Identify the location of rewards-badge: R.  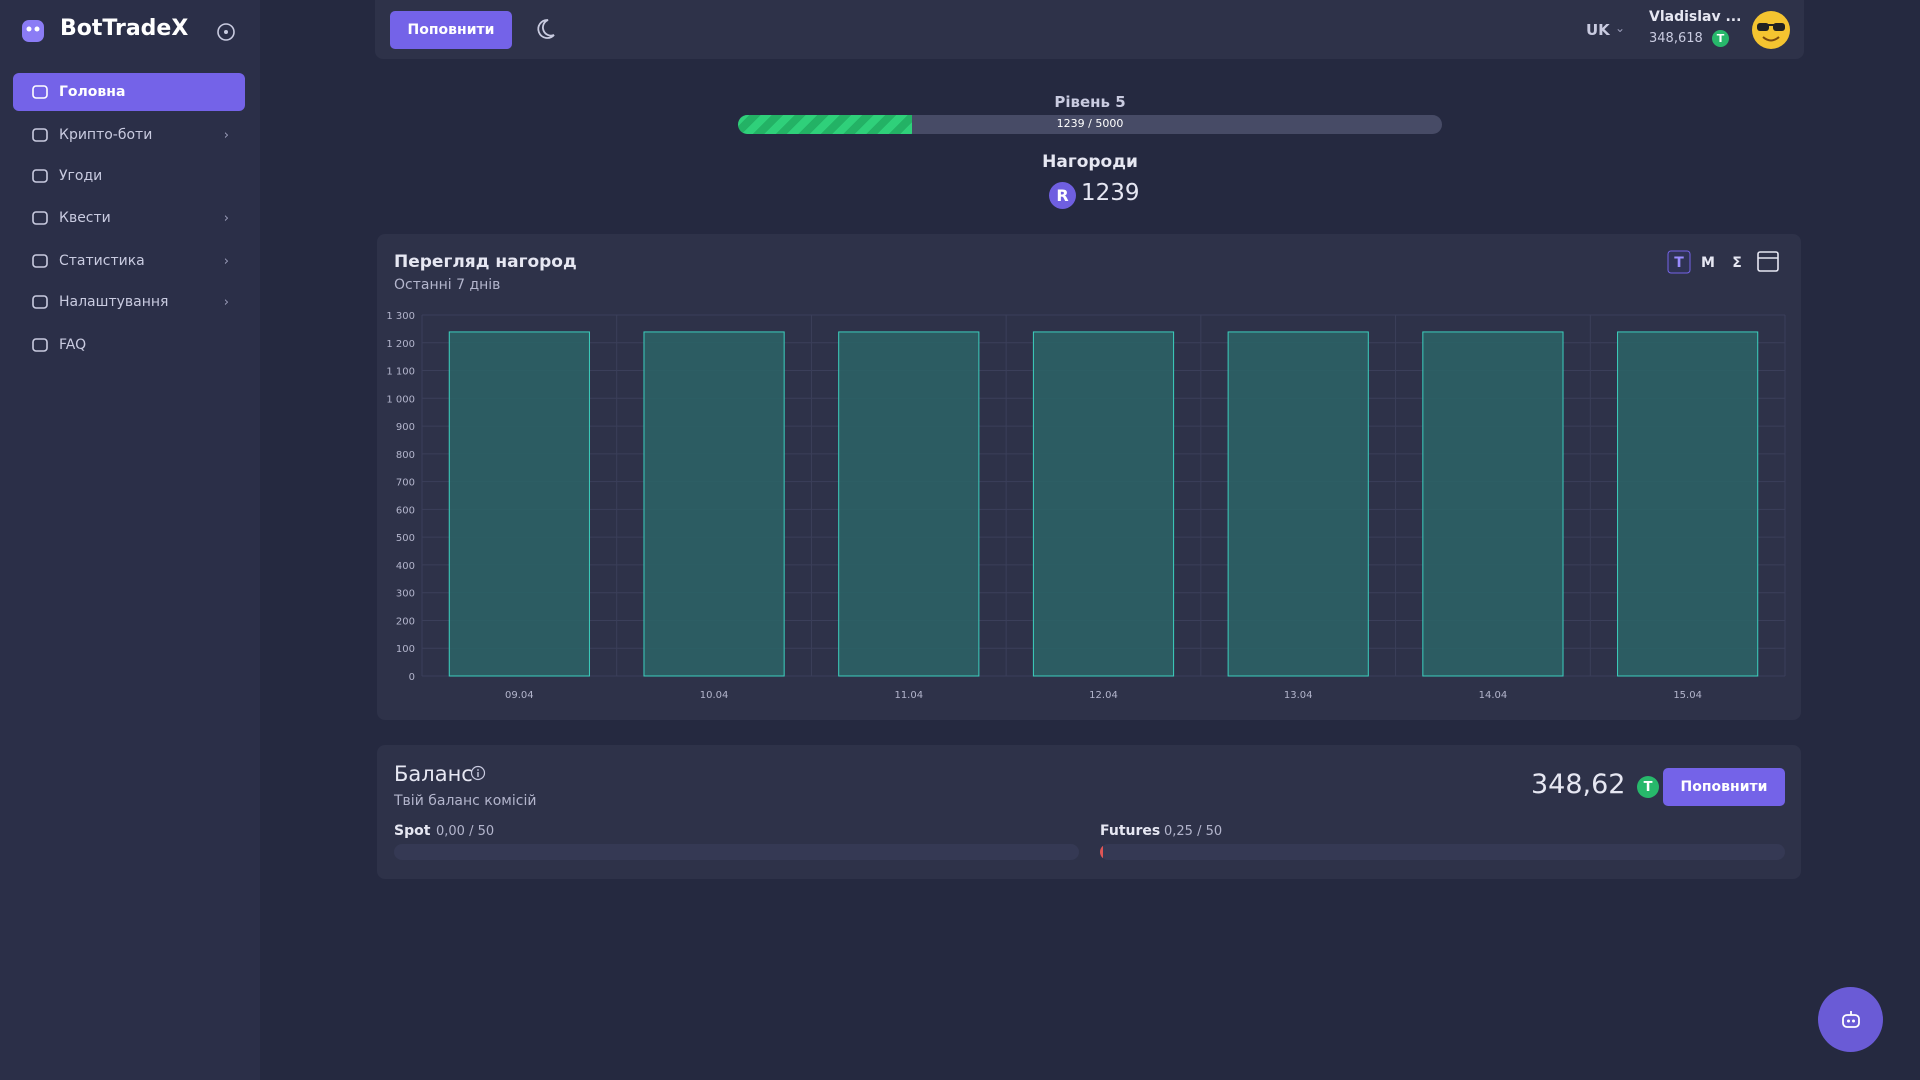
(1062, 195).